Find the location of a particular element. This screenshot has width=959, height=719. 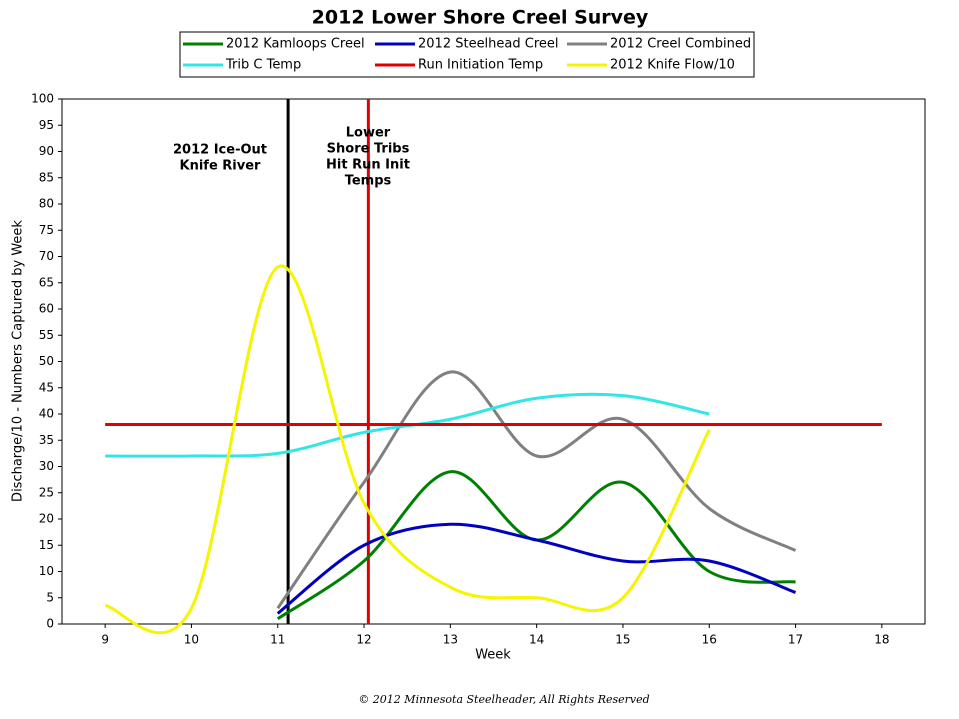

annotation: Hit Run Init is located at coordinates (368, 165).